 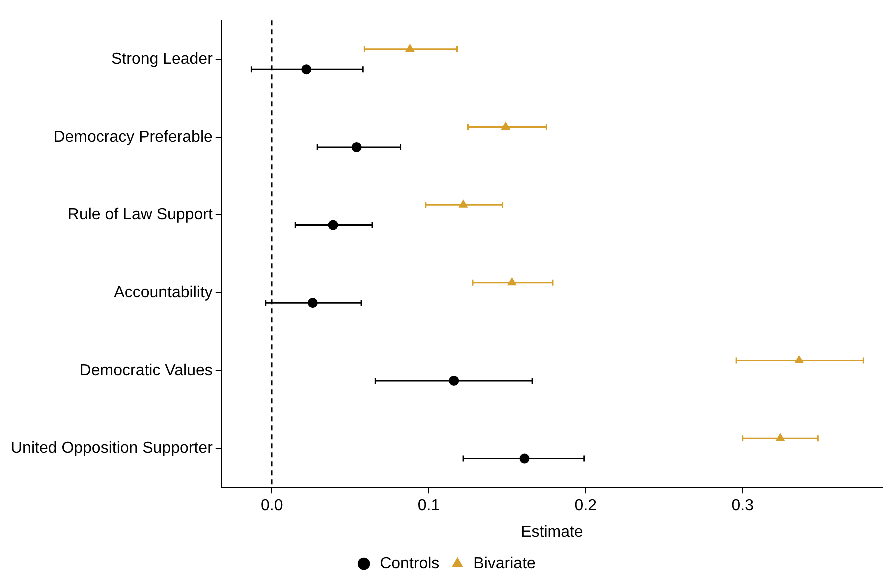 What do you see at coordinates (743, 506) in the screenshot?
I see `x-tick-label: 0.3` at bounding box center [743, 506].